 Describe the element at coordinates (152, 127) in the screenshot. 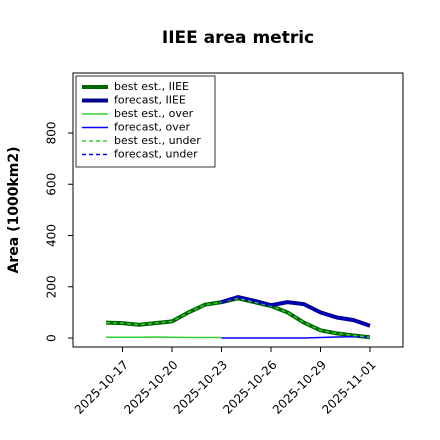

I see `legend-label: forecast, over` at that location.